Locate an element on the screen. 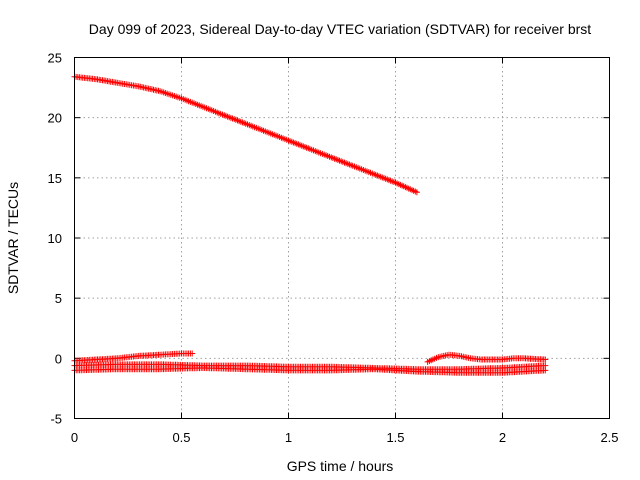  y-tick-label: 25 is located at coordinates (55, 58).